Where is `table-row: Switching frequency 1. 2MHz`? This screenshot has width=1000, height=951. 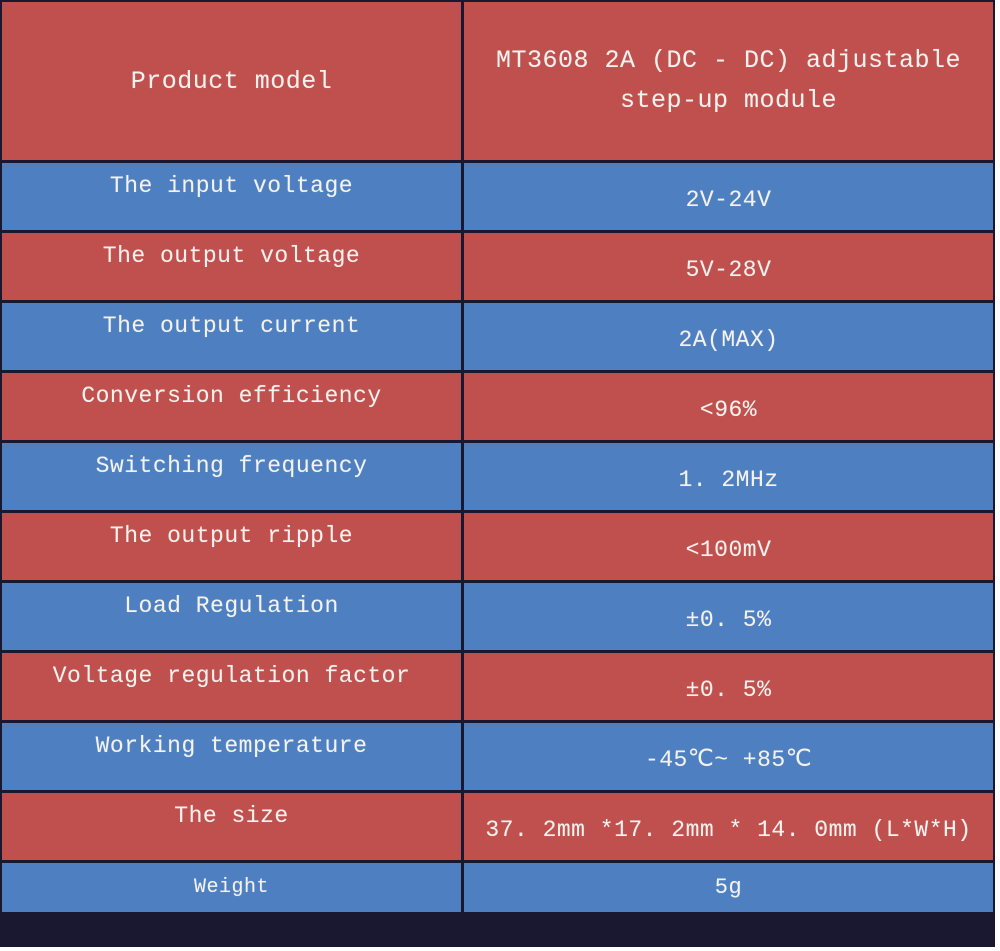
table-row: Switching frequency 1. 2MHz is located at coordinates (497, 475).